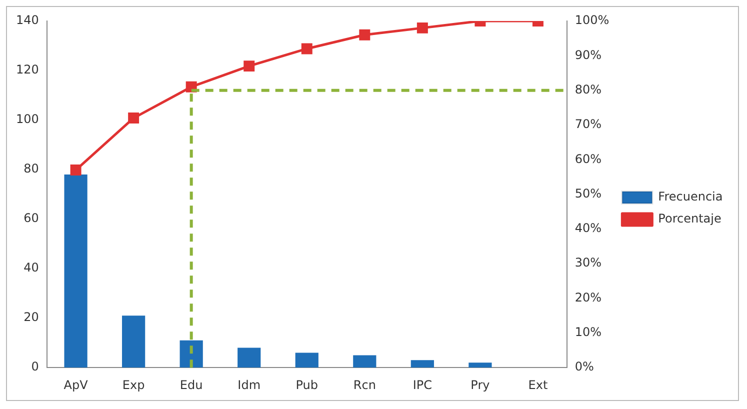  Describe the element at coordinates (584, 367) in the screenshot. I see `y2-tick-label: 0%` at that location.